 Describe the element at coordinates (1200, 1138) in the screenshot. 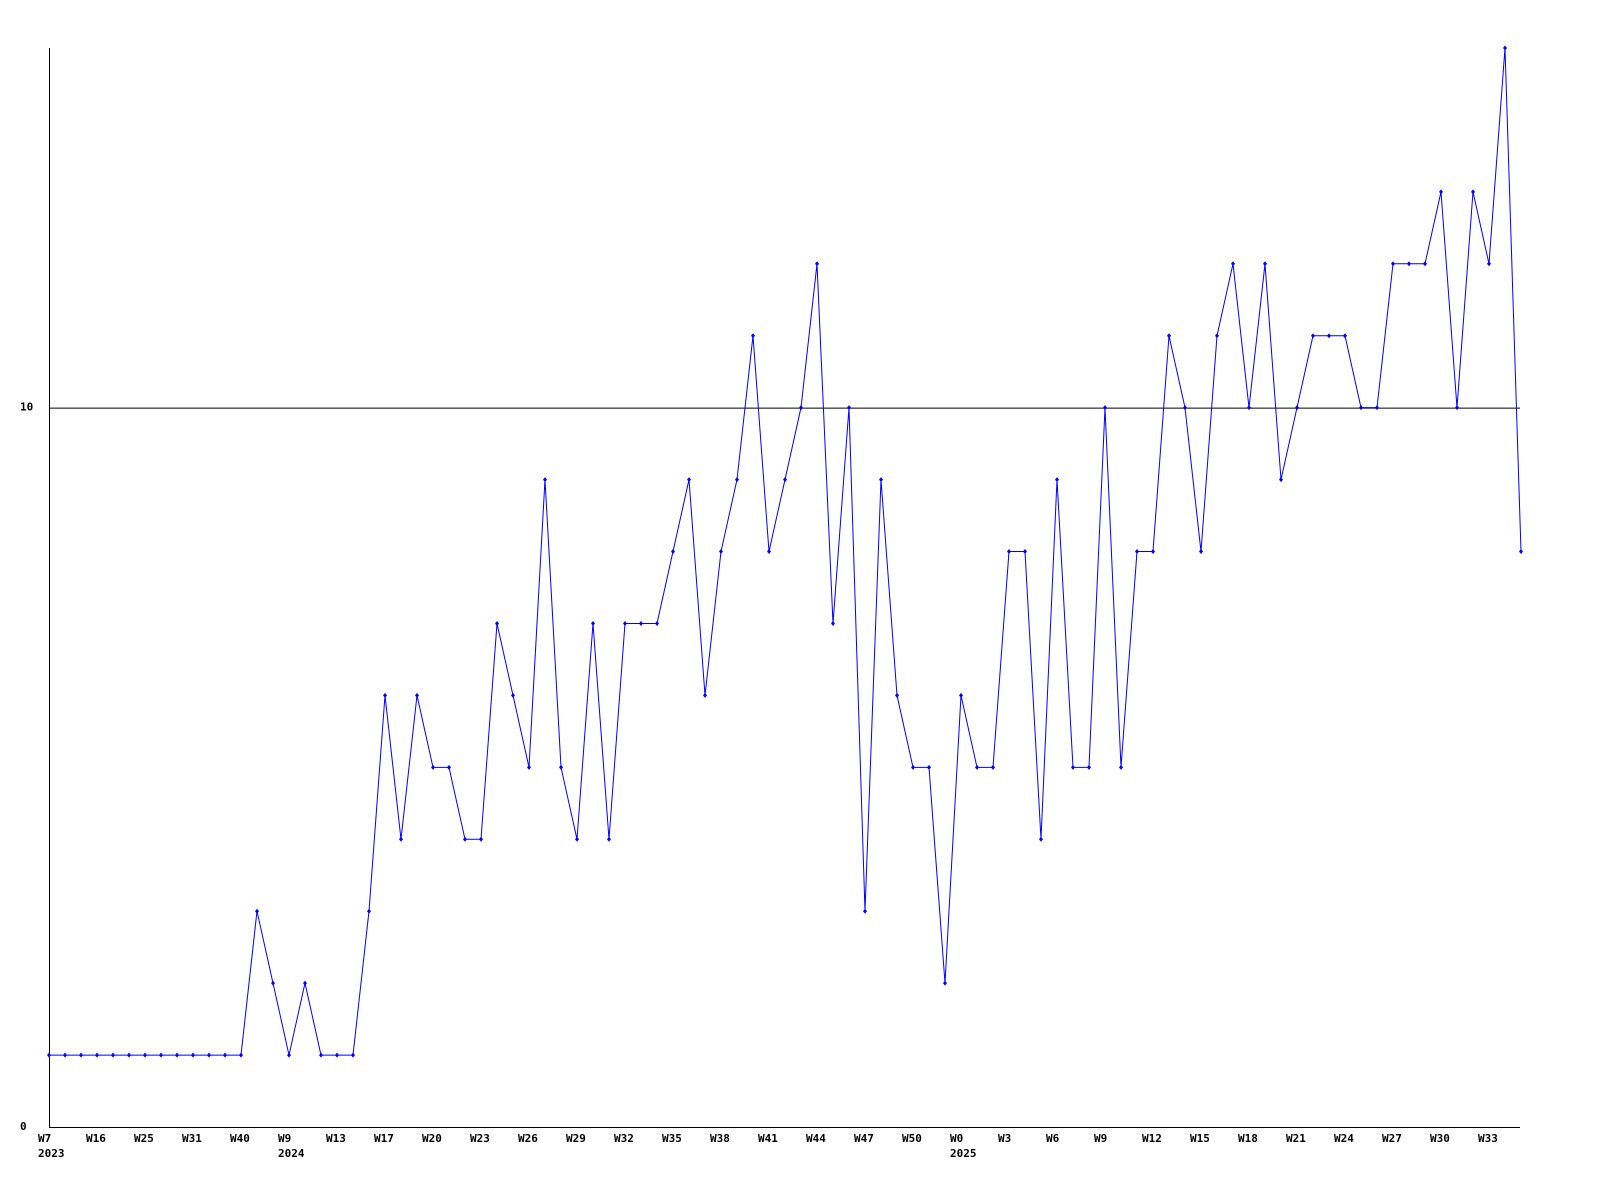

I see `x-tick-label: W15` at that location.